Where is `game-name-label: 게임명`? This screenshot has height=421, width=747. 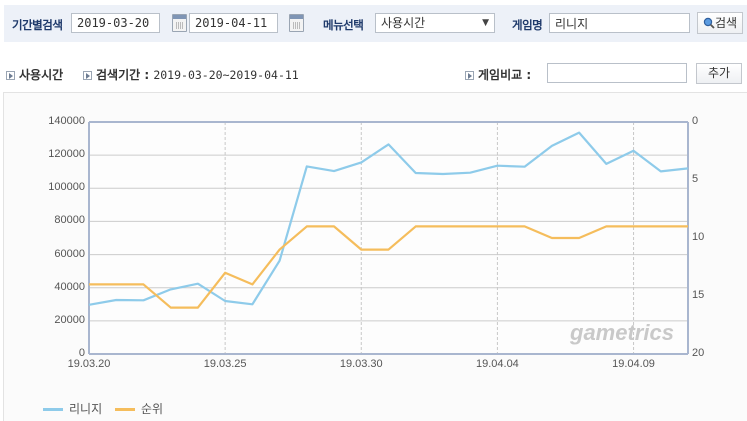 game-name-label: 게임명 is located at coordinates (527, 25).